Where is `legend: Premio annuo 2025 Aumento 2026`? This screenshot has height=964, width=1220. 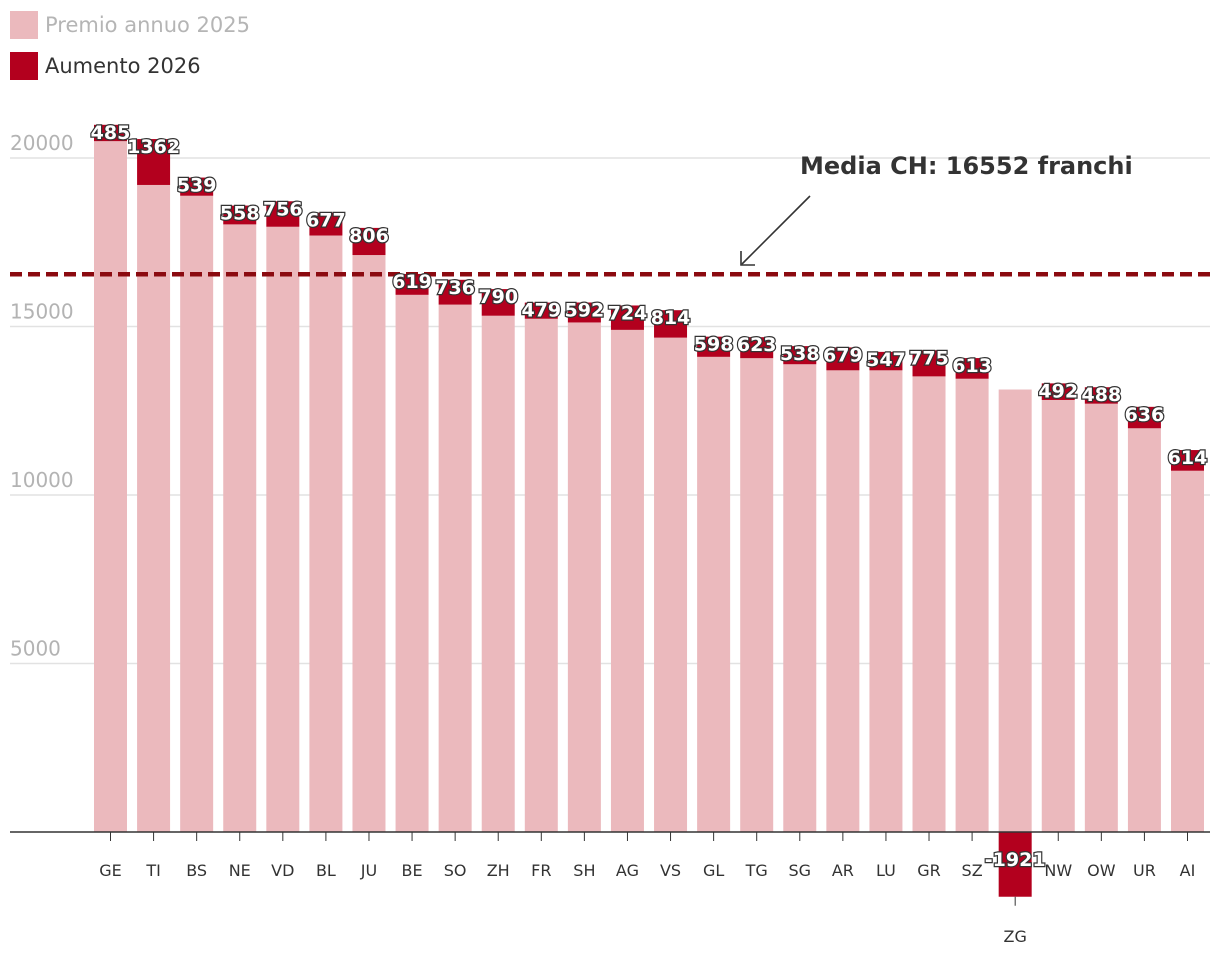 legend: Premio annuo 2025 Aumento 2026 is located at coordinates (130, 51).